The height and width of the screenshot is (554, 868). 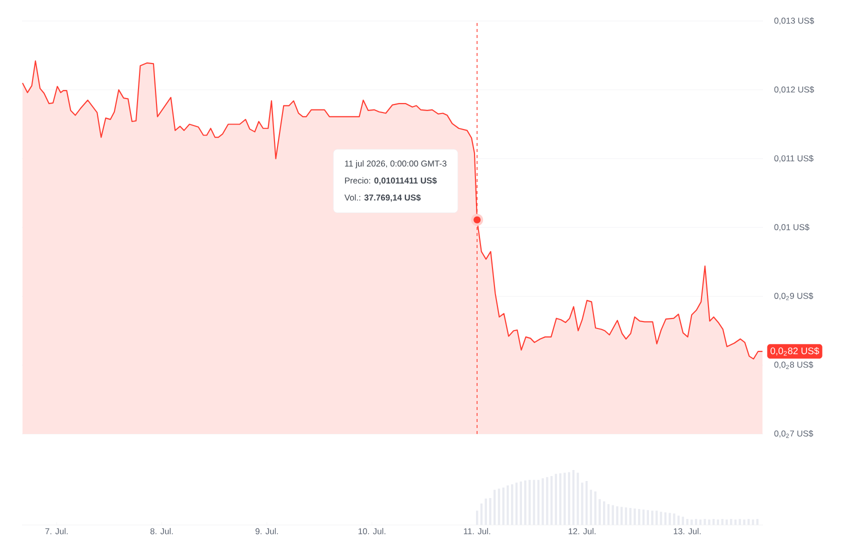 I want to click on x-tick-label: 10. Jul., so click(x=372, y=531).